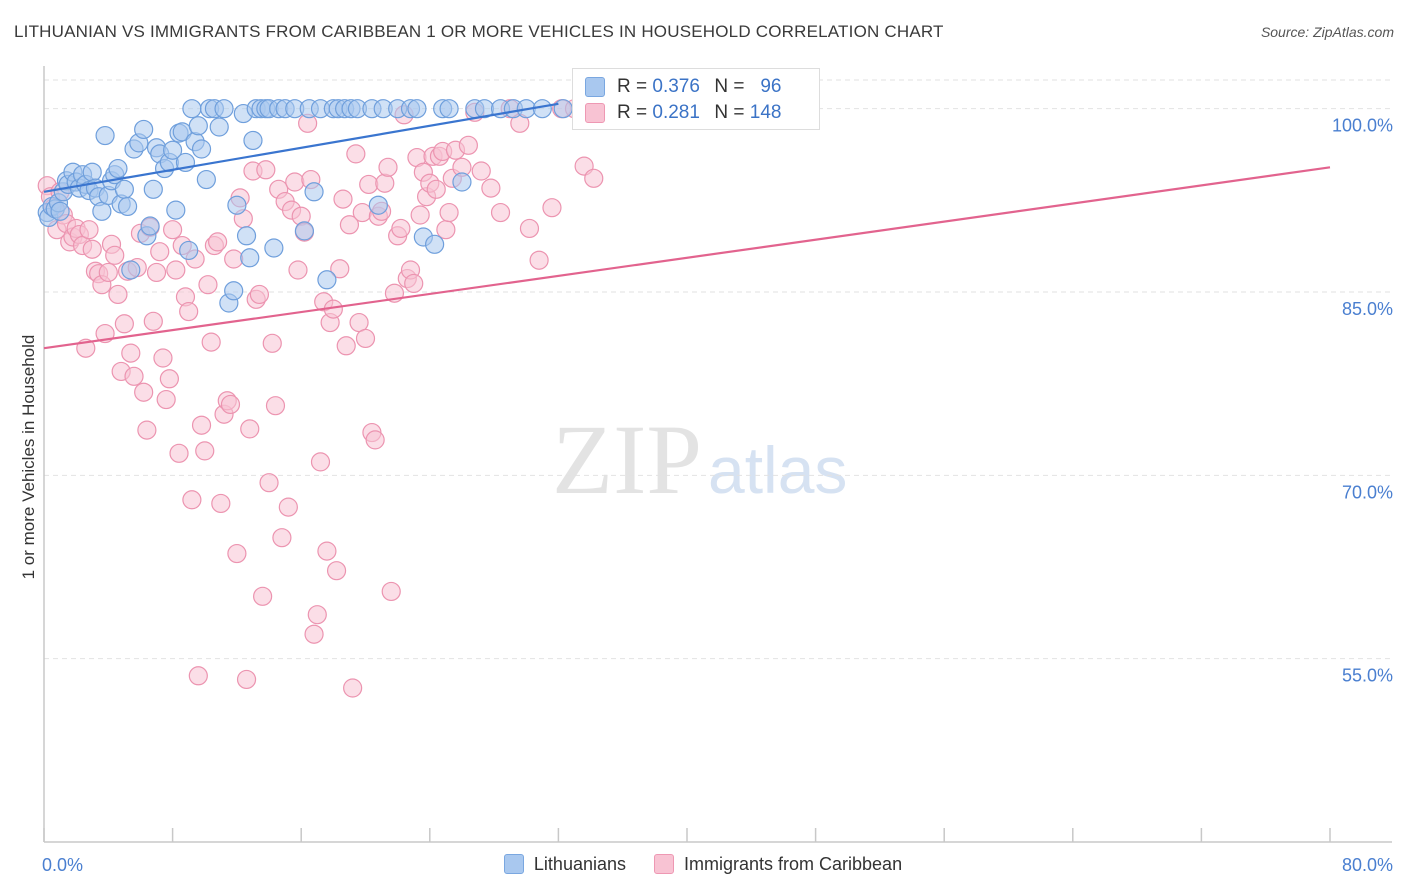 Image resolution: width=1406 pixels, height=892 pixels. What do you see at coordinates (1367, 676) in the screenshot?
I see `y-tick-label: 55.0%` at bounding box center [1367, 676].